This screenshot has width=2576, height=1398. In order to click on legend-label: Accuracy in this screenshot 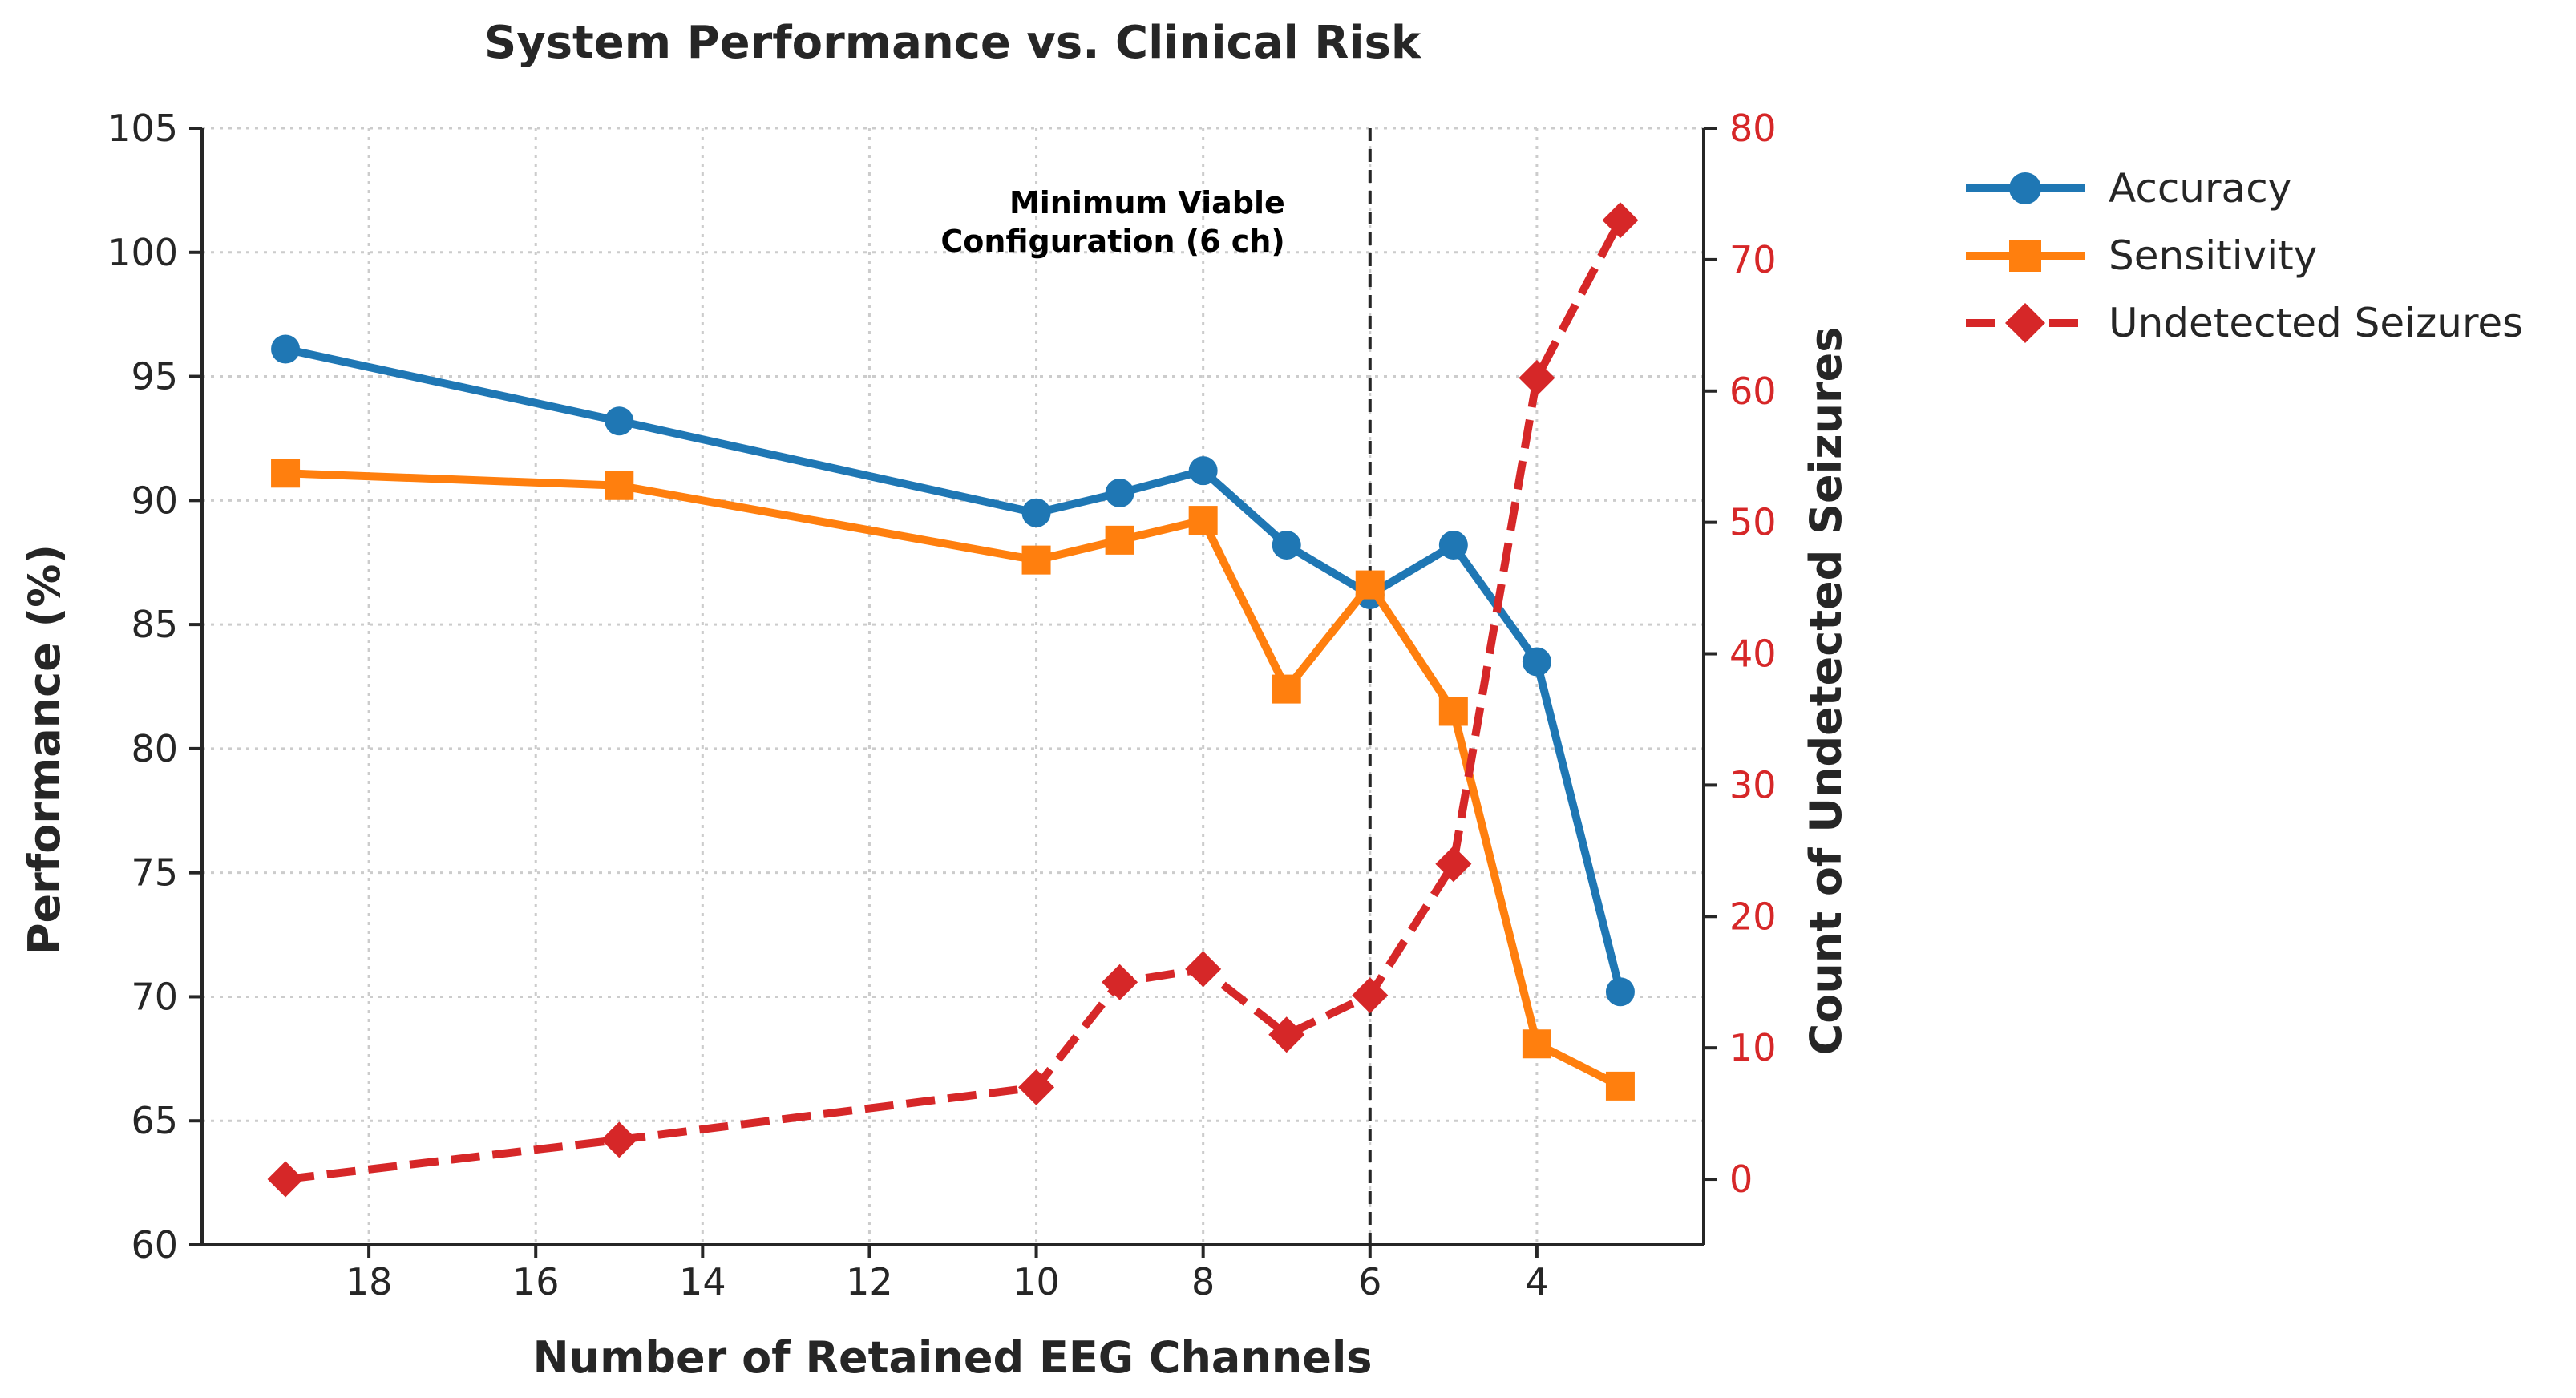, I will do `click(2200, 188)`.